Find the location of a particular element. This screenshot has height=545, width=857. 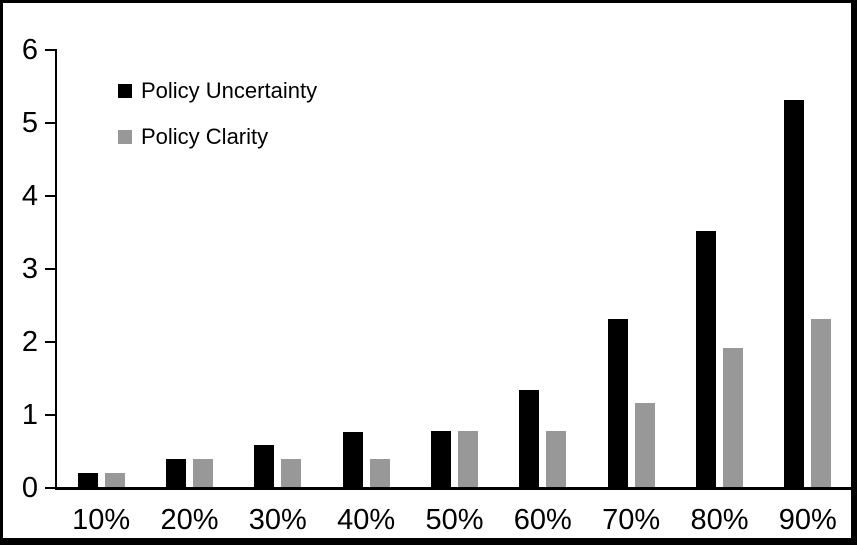

legend-label-policy-clarity: Policy Clarity is located at coordinates (205, 136).